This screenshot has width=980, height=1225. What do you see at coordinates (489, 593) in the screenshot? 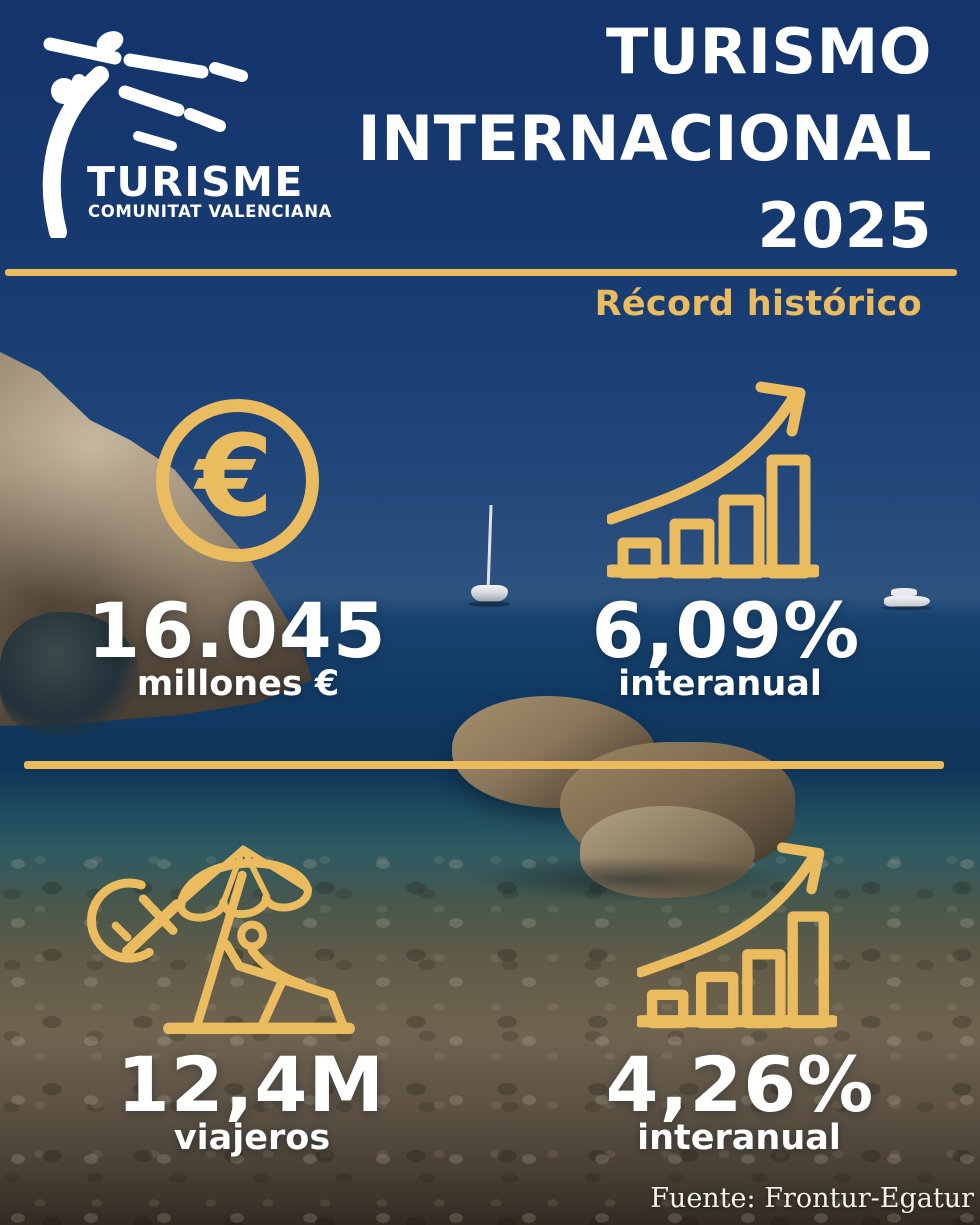
I see `sailboat-hull` at bounding box center [489, 593].